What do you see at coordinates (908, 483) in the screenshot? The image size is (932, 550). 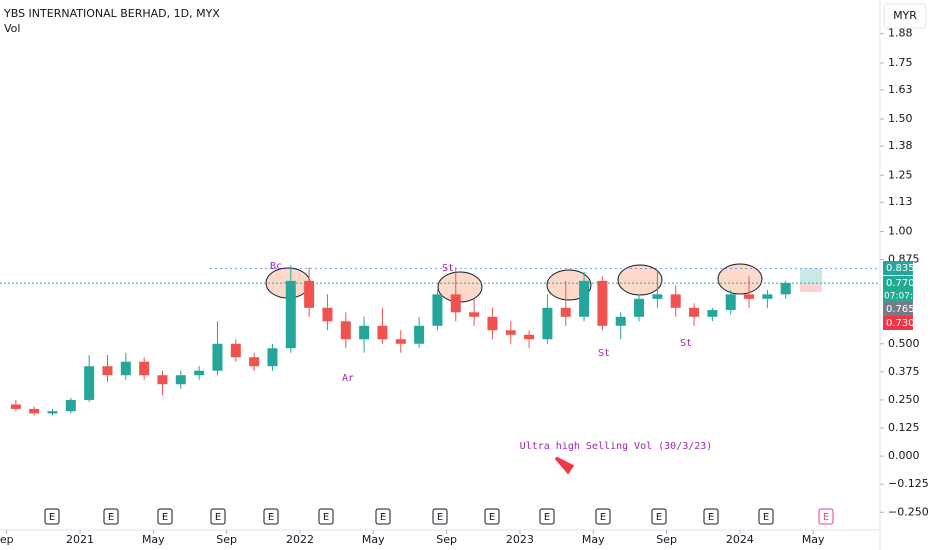 I see `y-tick-label: −0.125` at bounding box center [908, 483].